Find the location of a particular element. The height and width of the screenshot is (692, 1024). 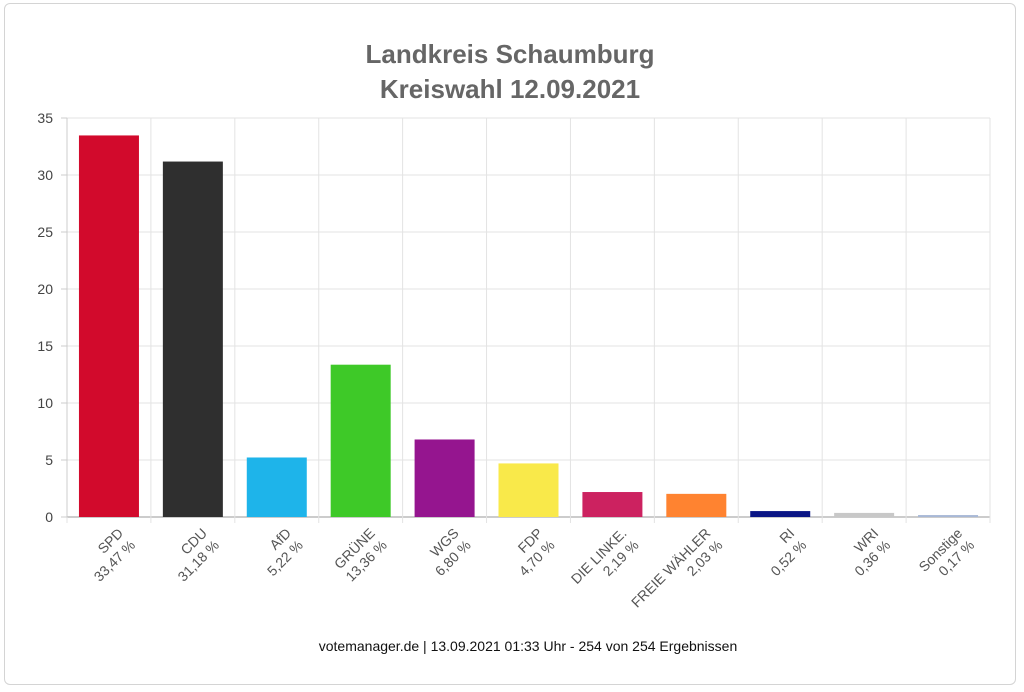

y-tick-label: 30 is located at coordinates (45, 175).